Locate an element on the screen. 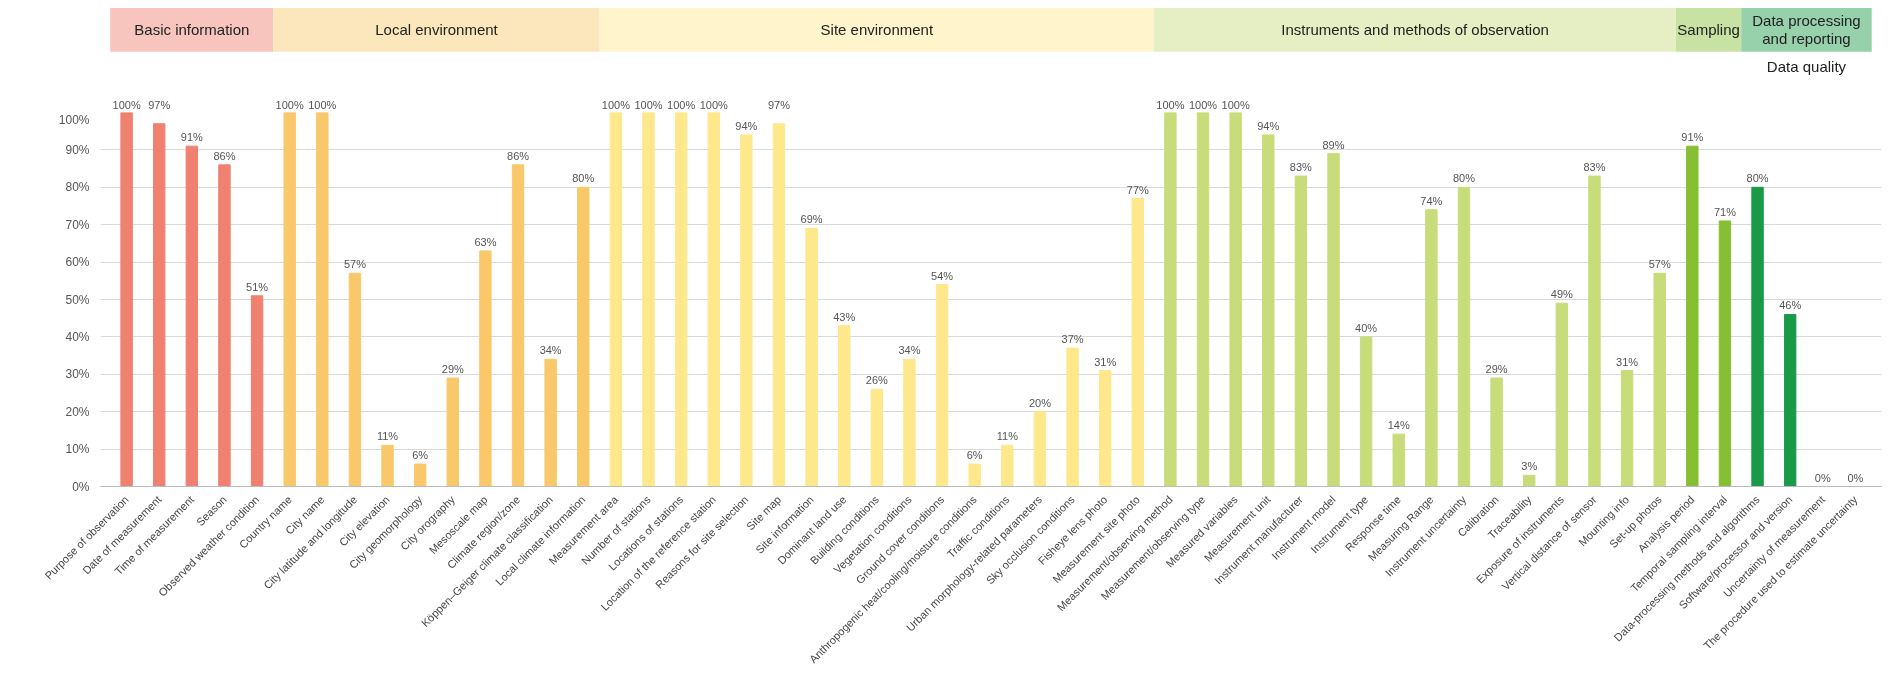 Image resolution: width=1901 pixels, height=674 pixels. data-label: 54% is located at coordinates (942, 275).